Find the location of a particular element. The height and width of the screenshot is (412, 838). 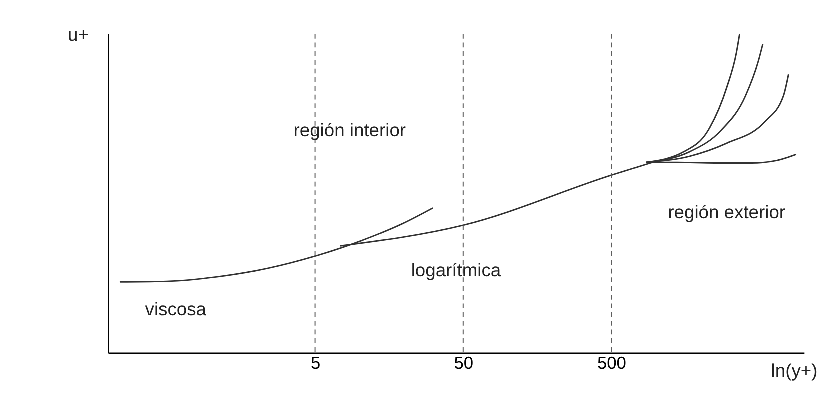

x-tick-label: 50 is located at coordinates (464, 362).